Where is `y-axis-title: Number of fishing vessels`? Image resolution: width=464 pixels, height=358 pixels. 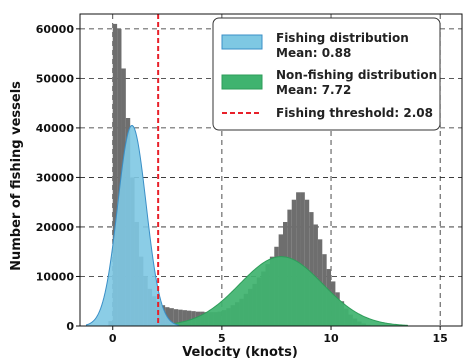
y-axis-title: Number of fishing vessels is located at coordinates (16, 176).